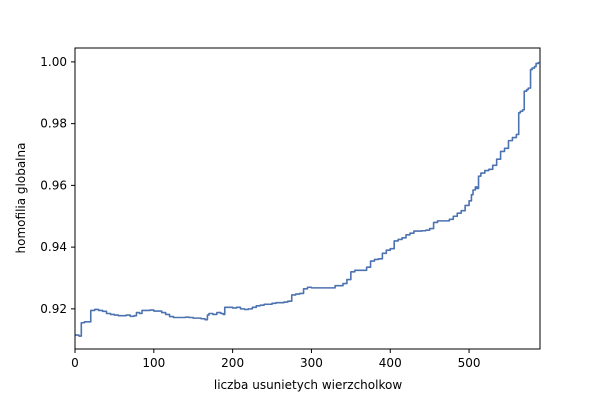 The height and width of the screenshot is (400, 600). What do you see at coordinates (232, 363) in the screenshot?
I see `x-tick-label: 200` at bounding box center [232, 363].